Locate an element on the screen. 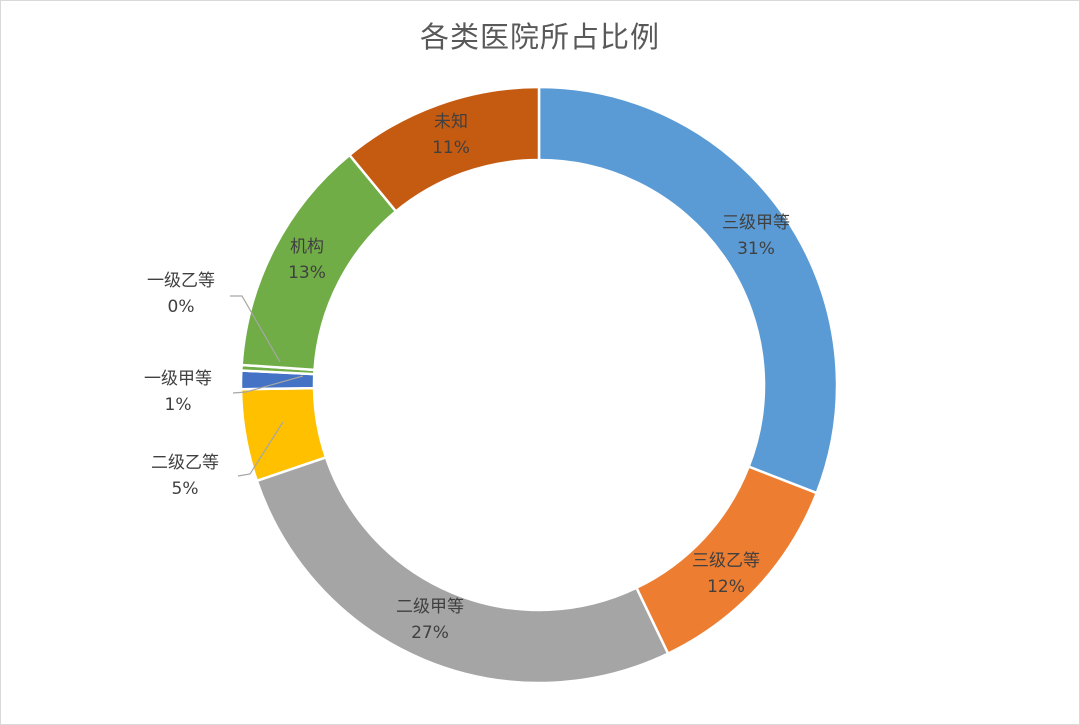 This screenshot has width=1080, height=725. slice-percent-label: 5% is located at coordinates (185, 489).